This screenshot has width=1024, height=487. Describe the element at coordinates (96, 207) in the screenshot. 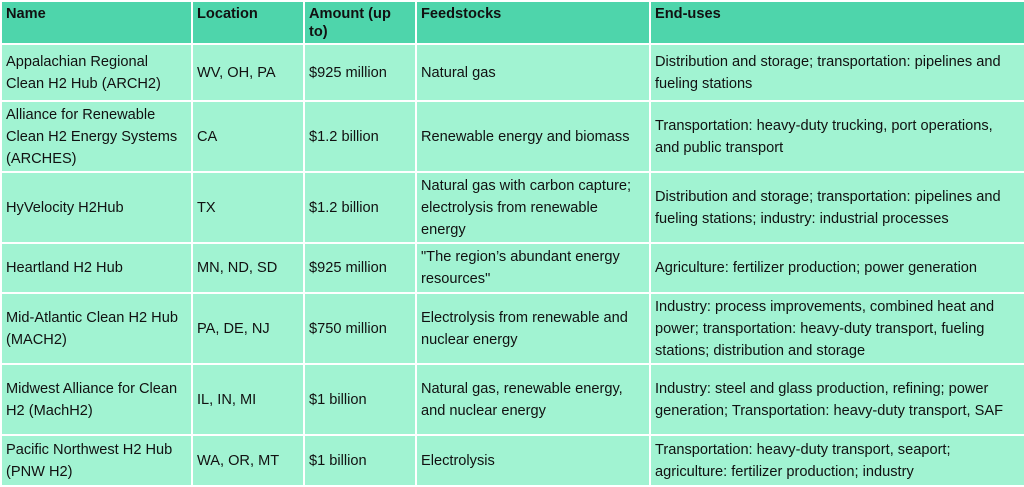

I see `hub-name-cell: HyVelocity H2Hub` at that location.